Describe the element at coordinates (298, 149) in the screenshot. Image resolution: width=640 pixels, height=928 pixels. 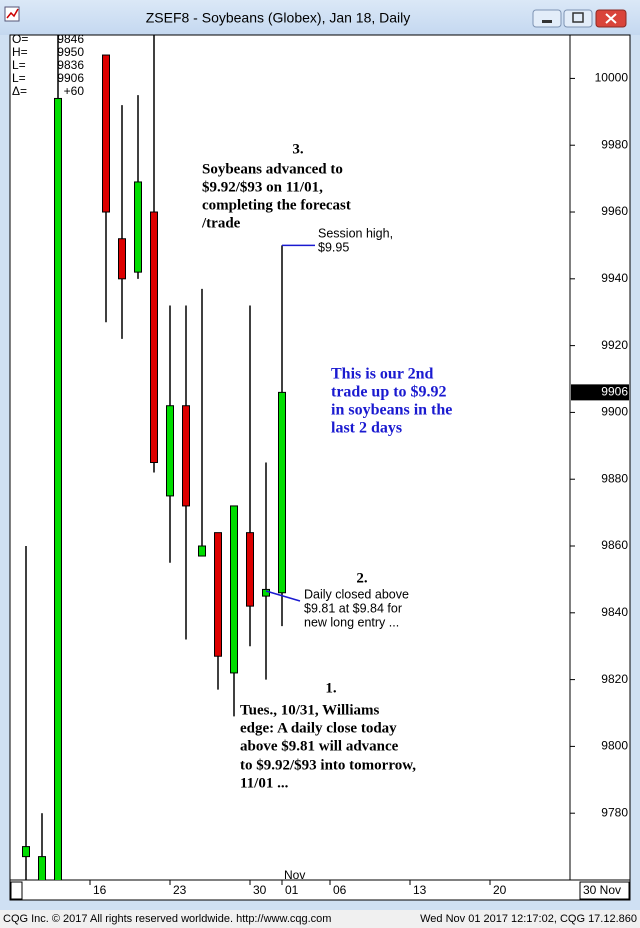
I see `step-label: 3.` at that location.